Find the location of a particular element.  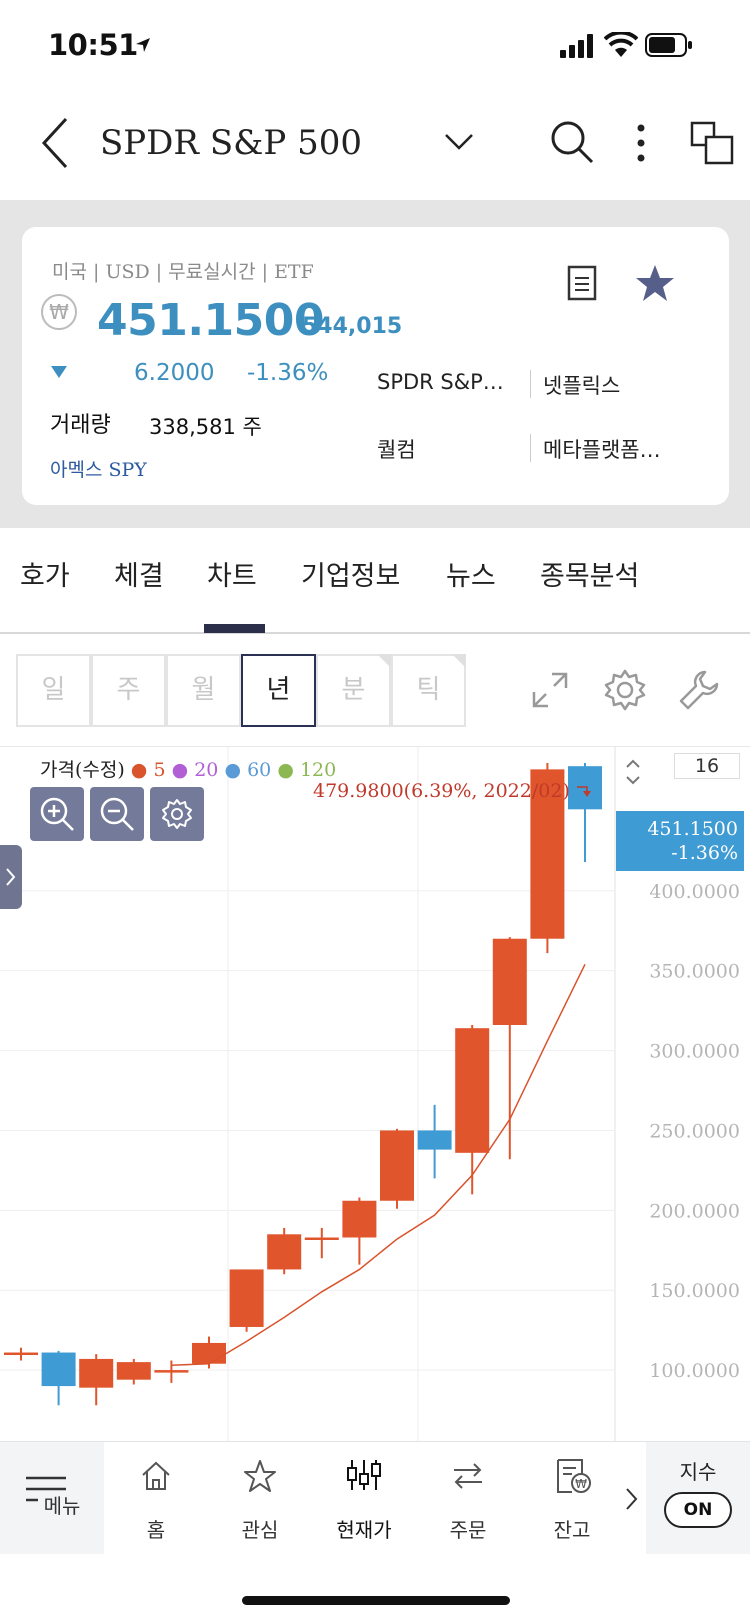

y-tick-label: 400.0000 is located at coordinates (694, 892).